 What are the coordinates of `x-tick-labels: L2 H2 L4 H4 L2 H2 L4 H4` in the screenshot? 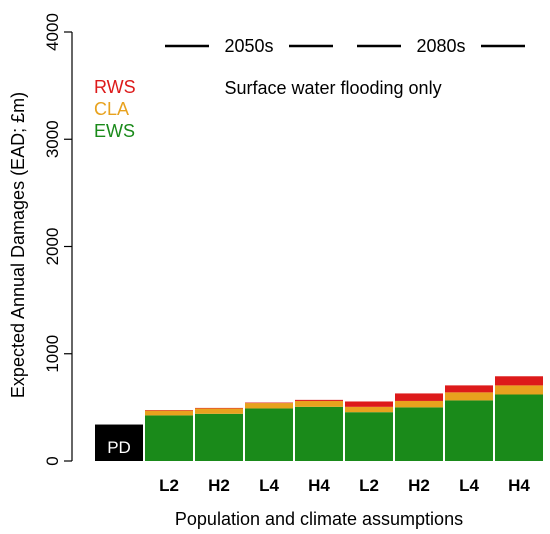 It's located at (344, 485).